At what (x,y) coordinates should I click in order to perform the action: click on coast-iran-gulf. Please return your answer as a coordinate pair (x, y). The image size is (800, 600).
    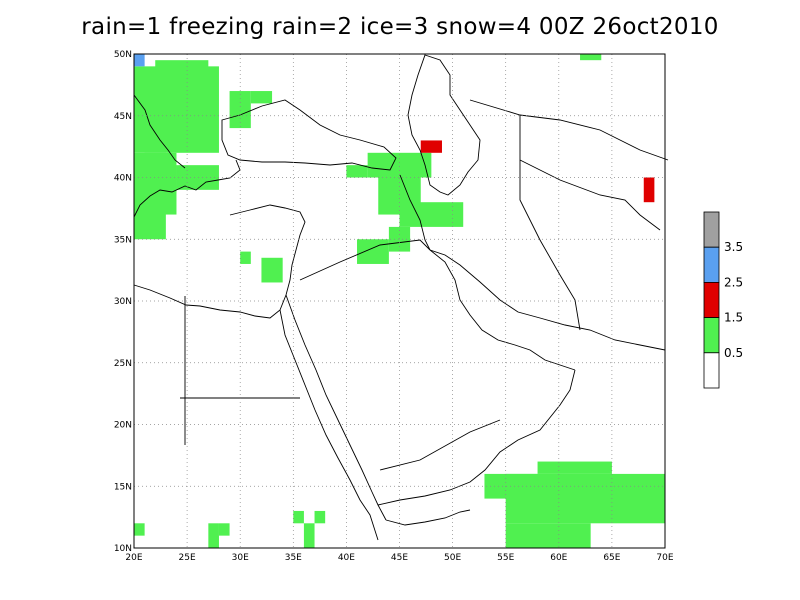
    Looking at the image, I should click on (547, 300).